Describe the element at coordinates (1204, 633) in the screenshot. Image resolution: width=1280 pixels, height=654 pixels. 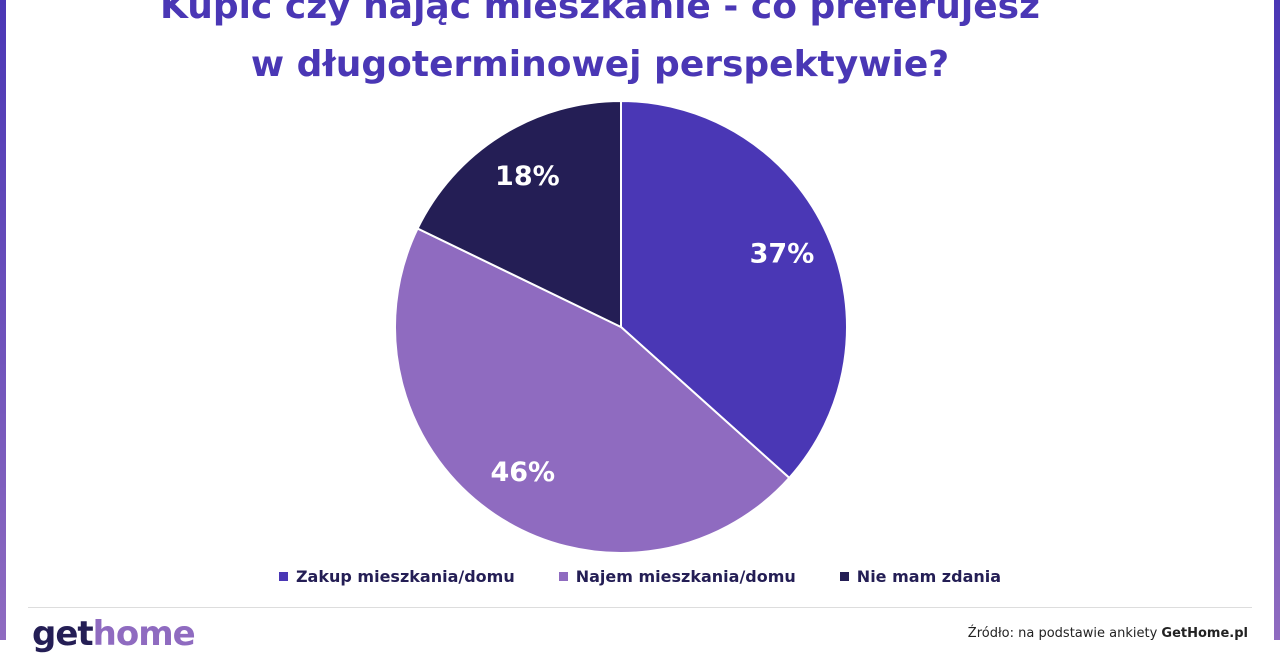
I see `source-site: GetHome.pl` at that location.